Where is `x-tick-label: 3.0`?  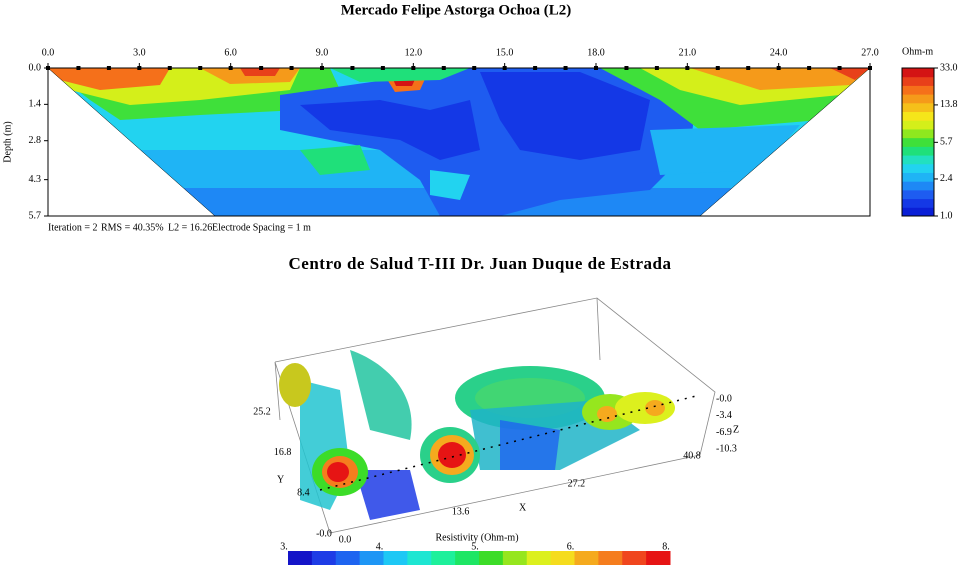
x-tick-label: 3.0 is located at coordinates (139, 52).